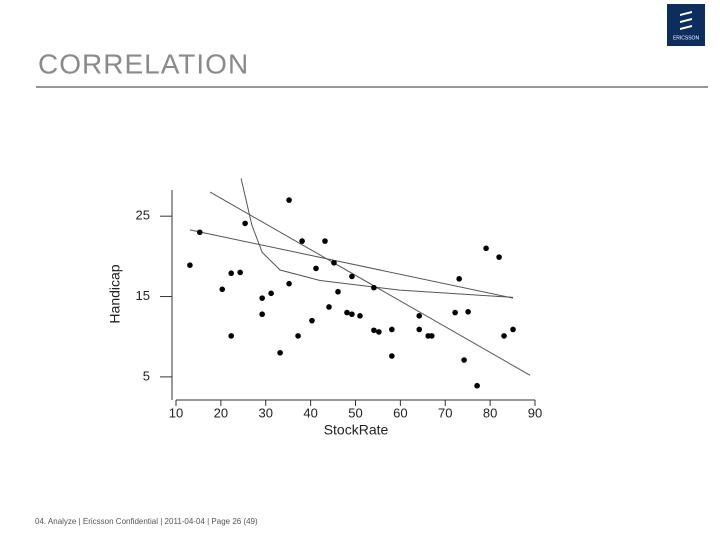 This screenshot has width=720, height=540. Describe the element at coordinates (400, 412) in the screenshot. I see `x-tick-label: 60` at that location.